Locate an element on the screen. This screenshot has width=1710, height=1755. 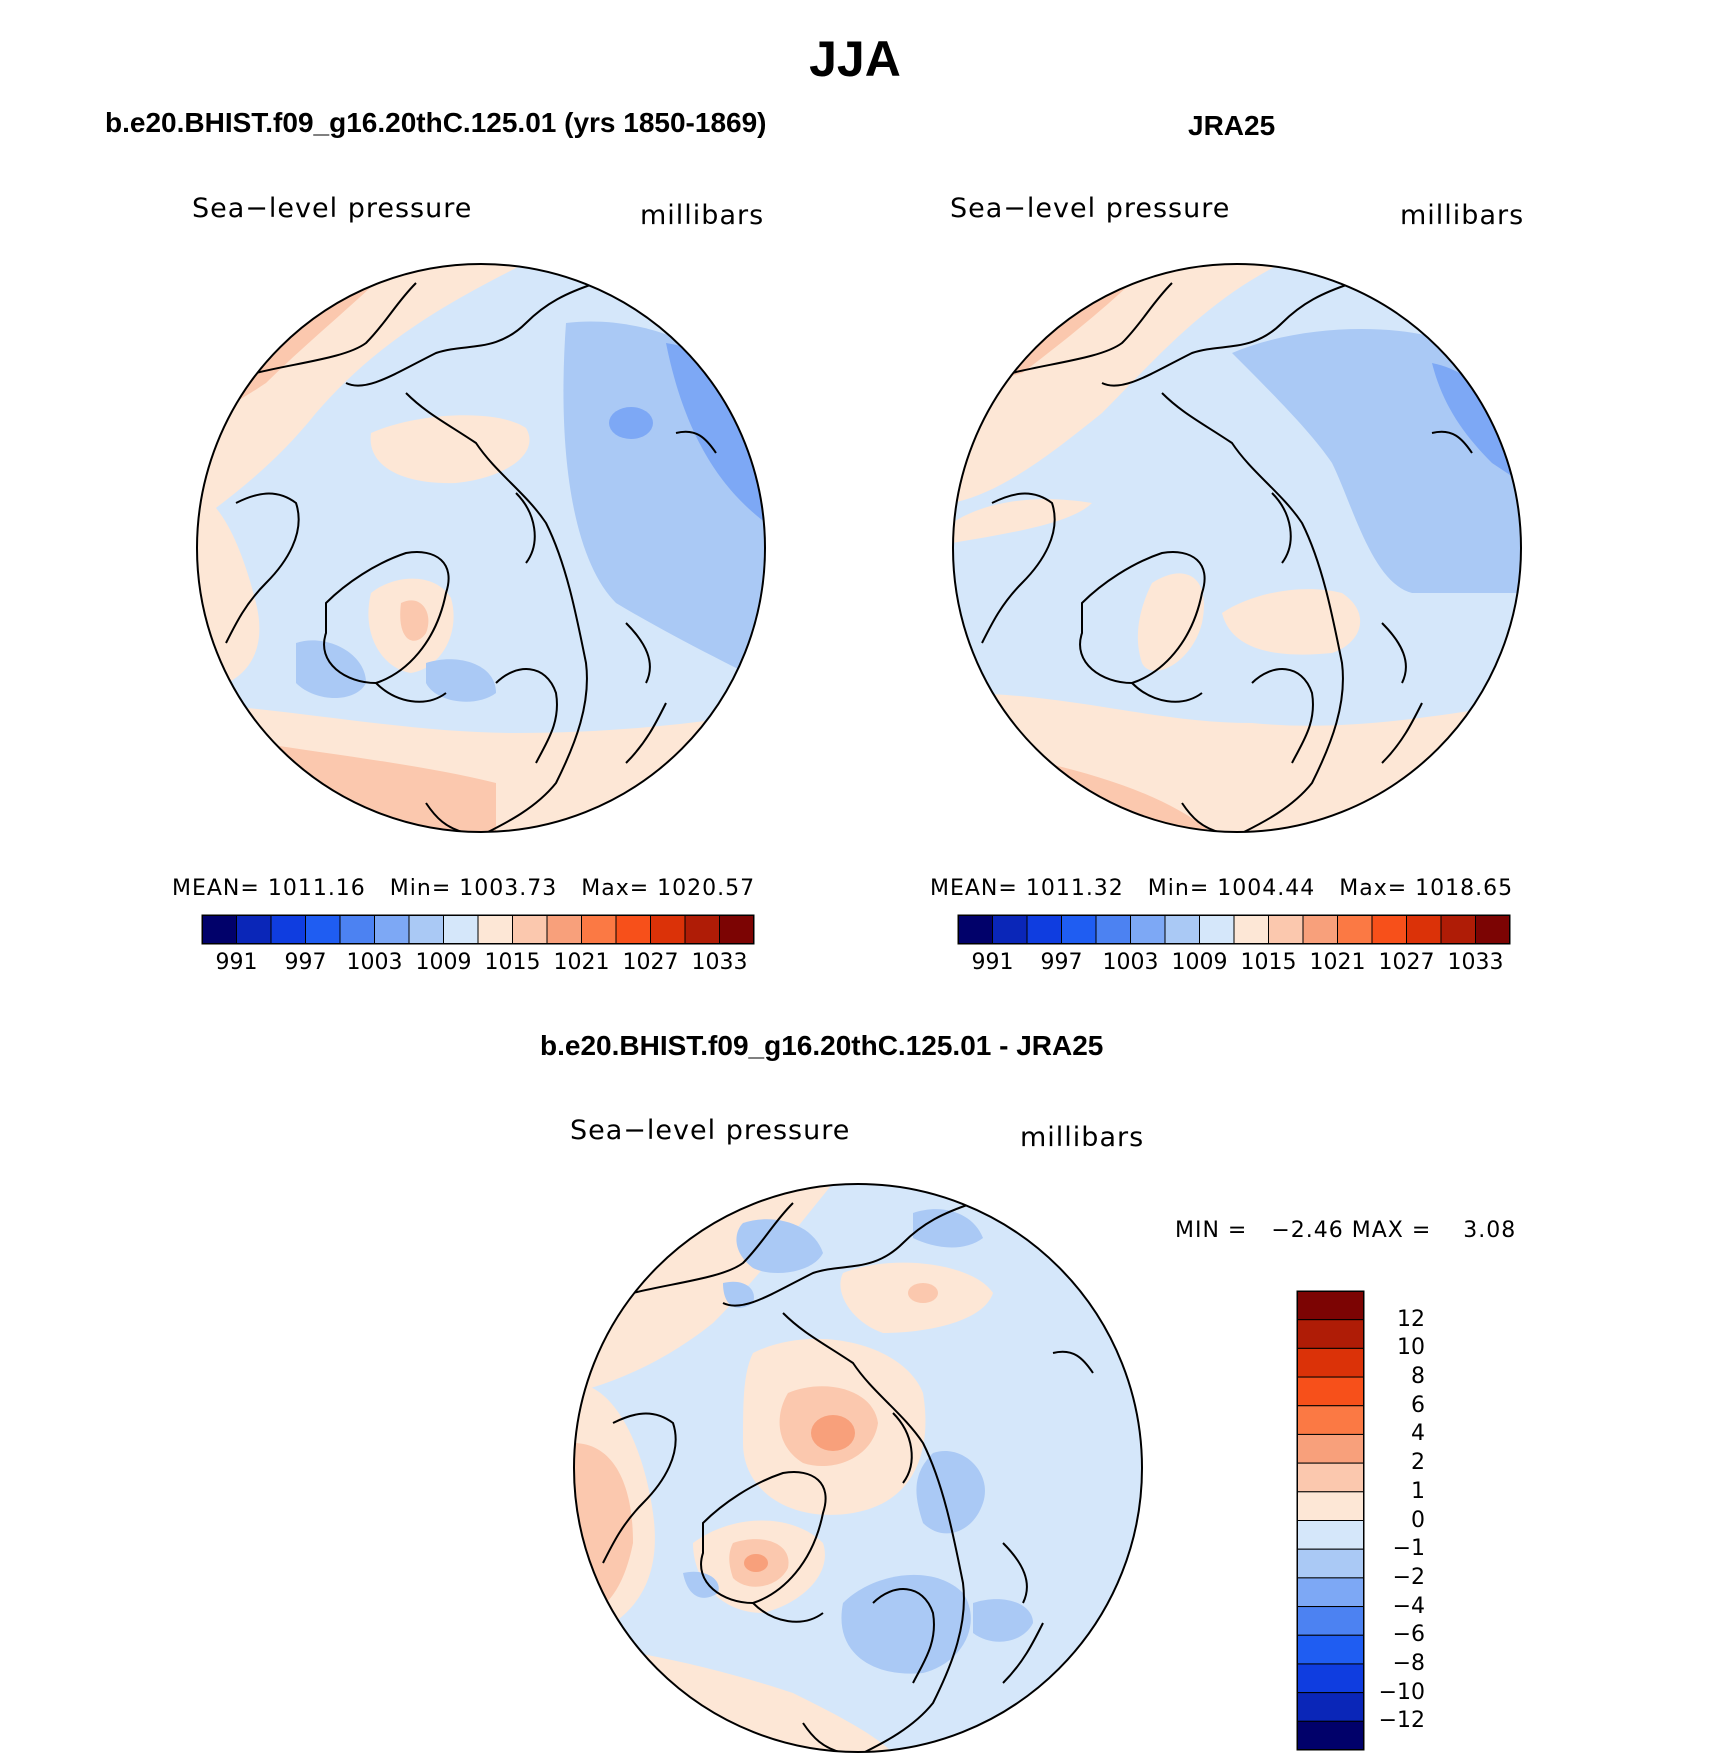
model-colorbar-tick-label: 1033 is located at coordinates (719, 962).